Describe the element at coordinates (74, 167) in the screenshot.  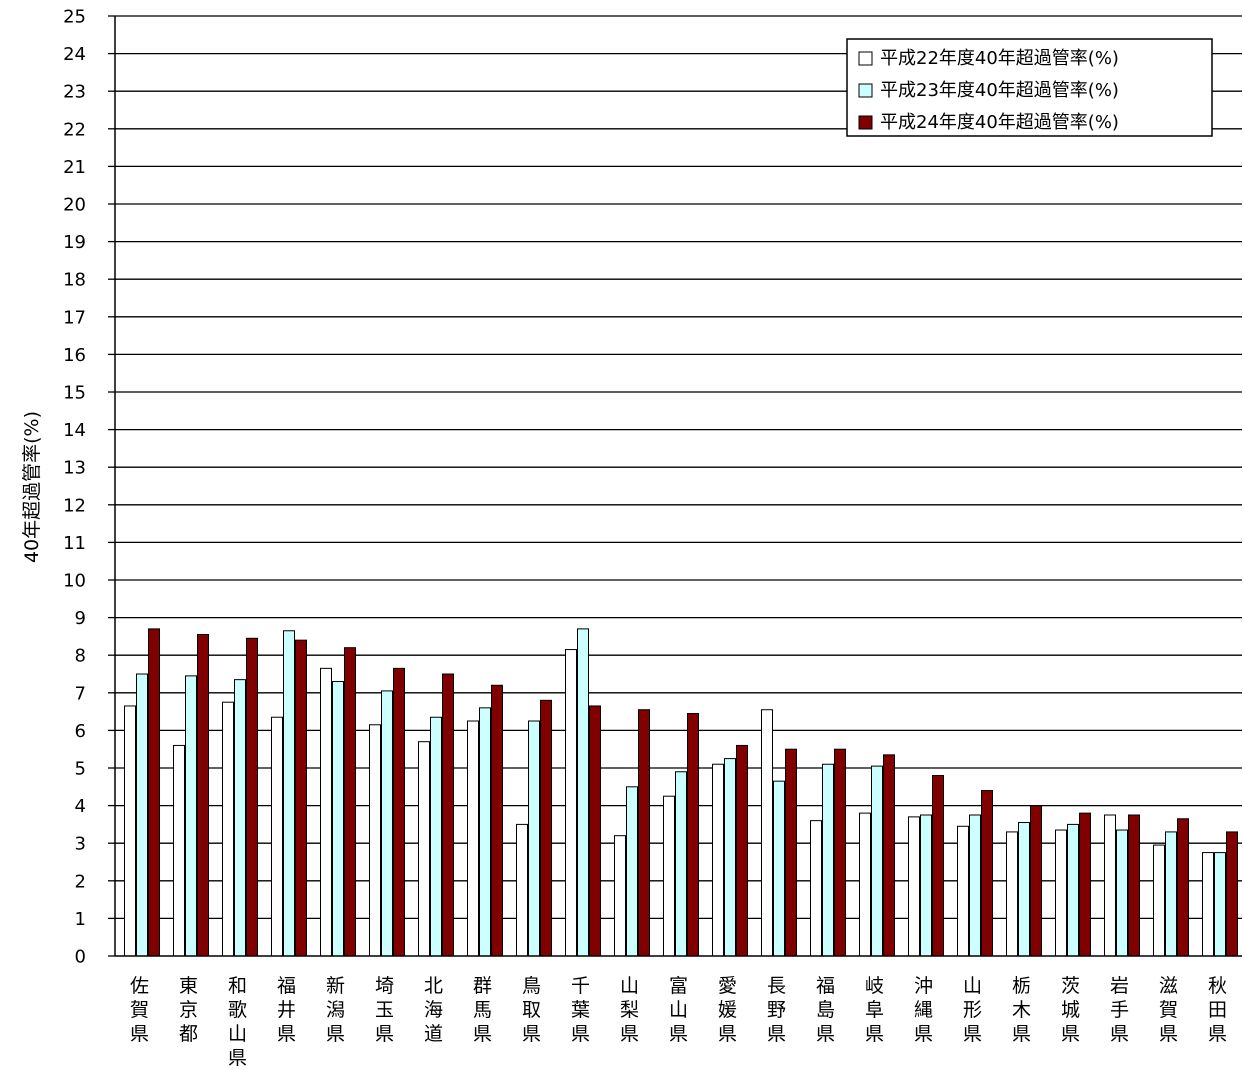
I see `y-tick-label: 21` at that location.